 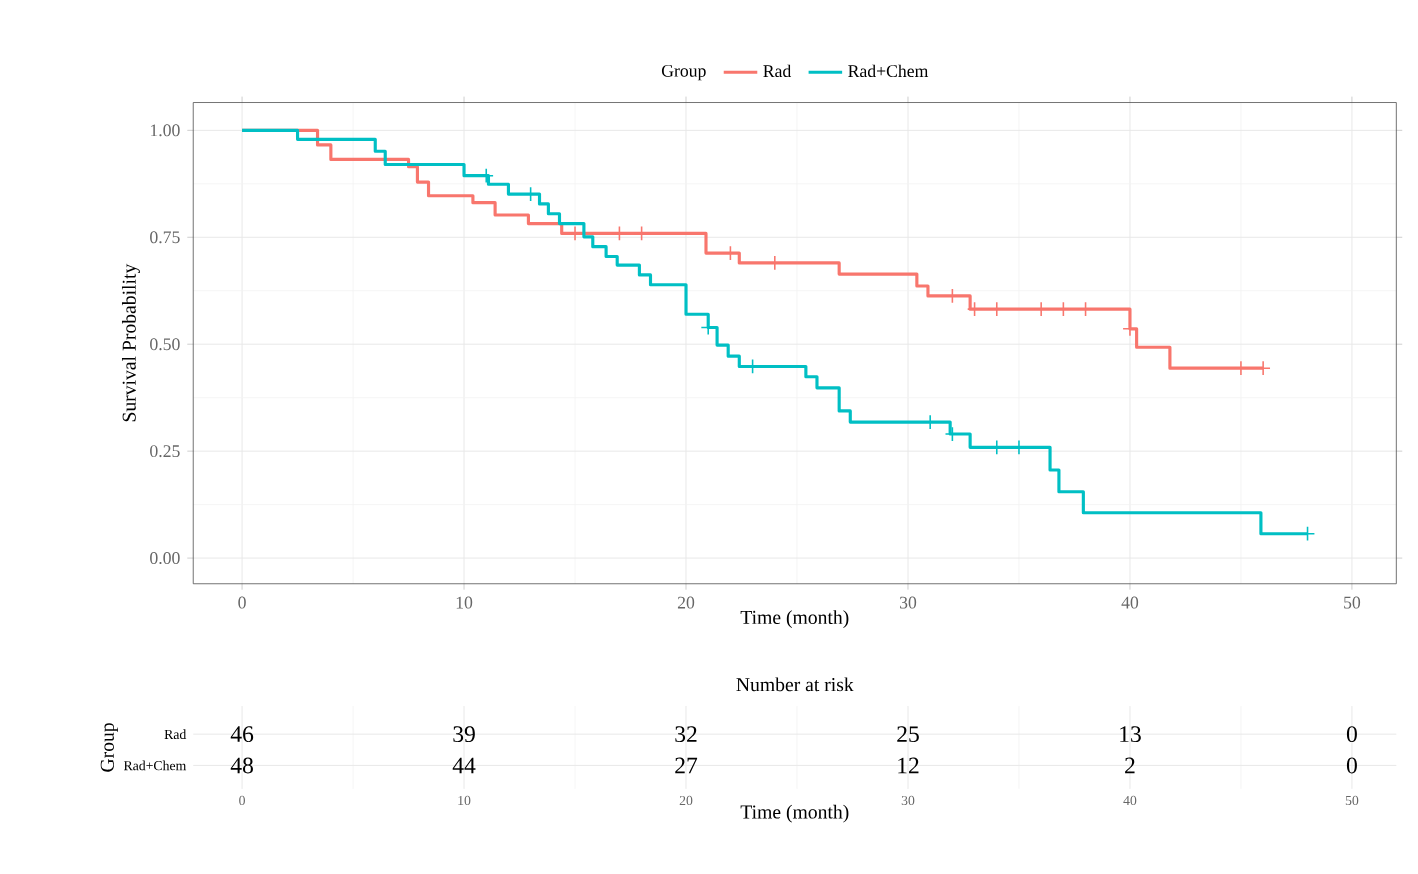 What do you see at coordinates (683, 73) in the screenshot?
I see `legend-title: Group` at bounding box center [683, 73].